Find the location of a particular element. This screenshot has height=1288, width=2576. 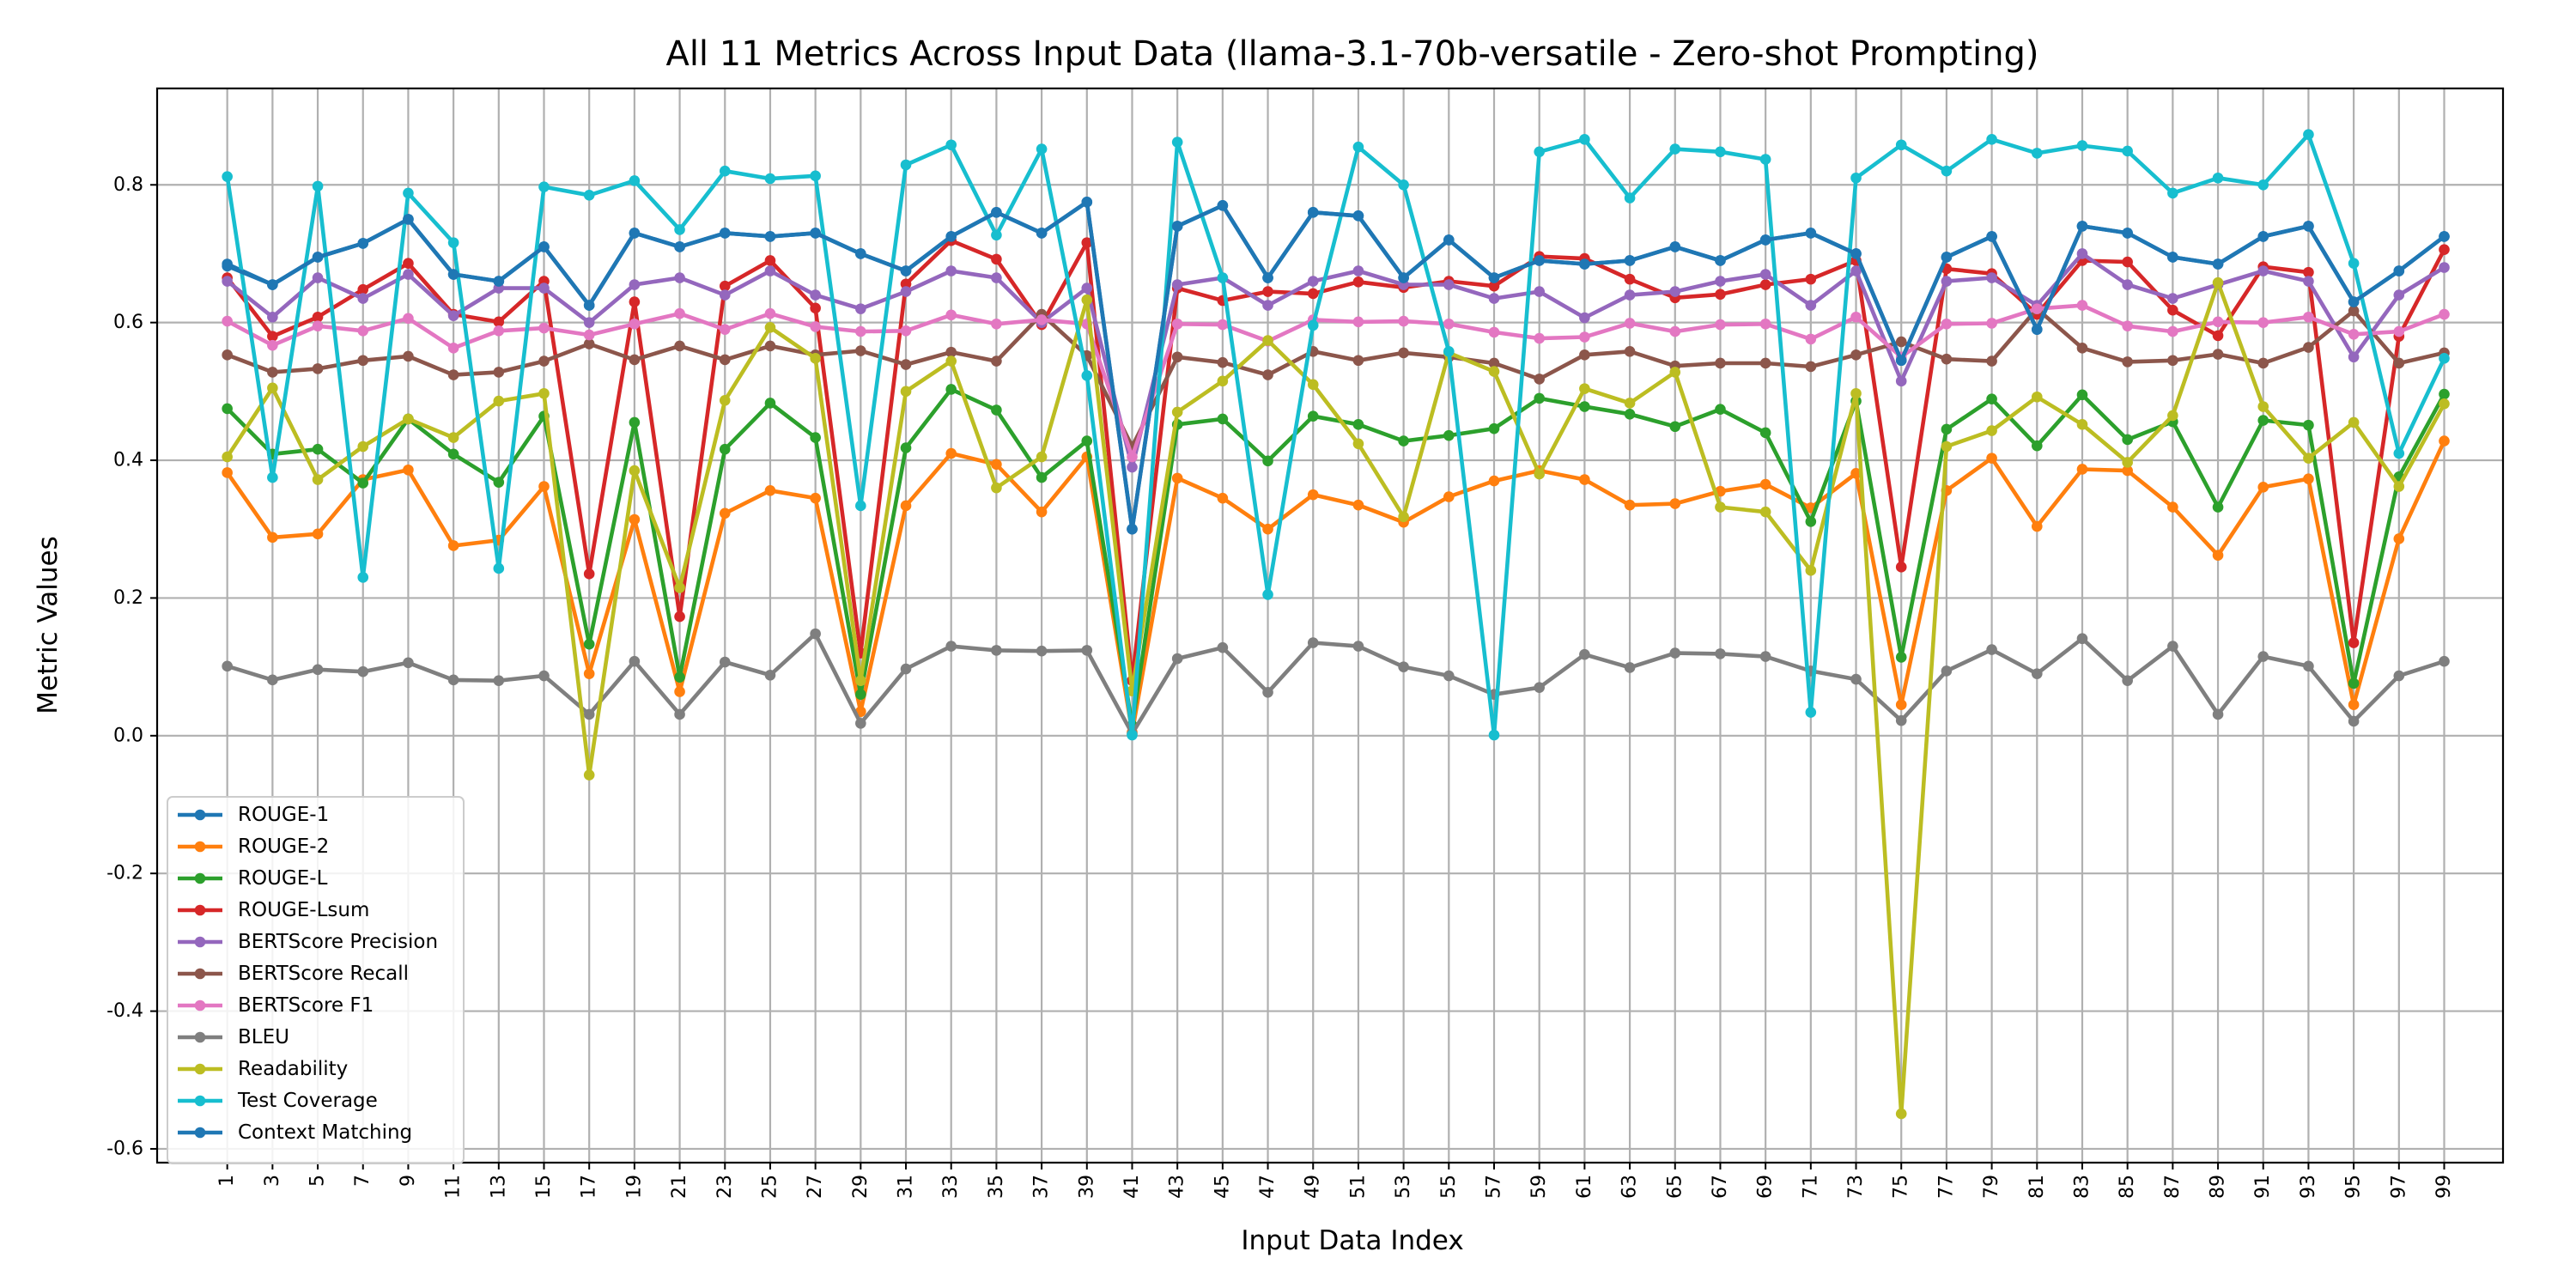

x-tick-label: 1 is located at coordinates (227, 1181).